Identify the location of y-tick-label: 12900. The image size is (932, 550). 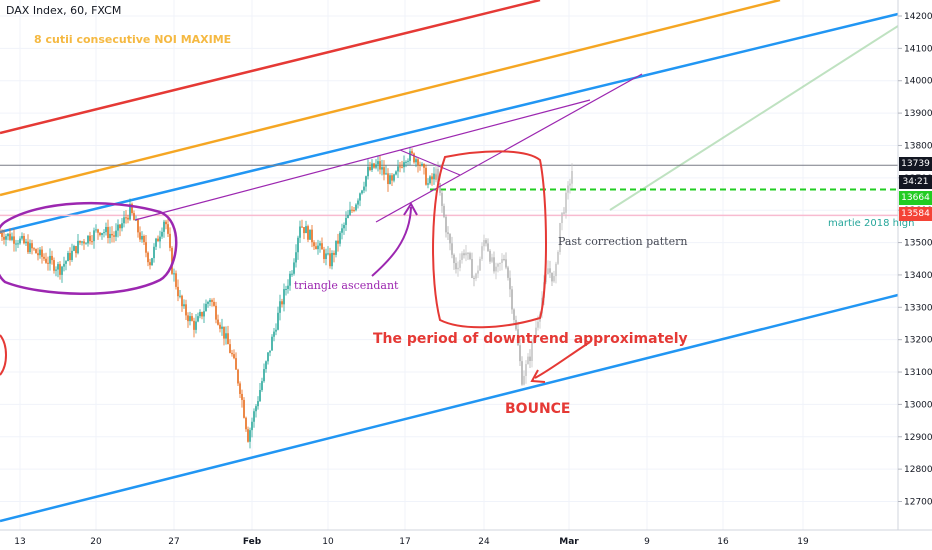
(918, 438).